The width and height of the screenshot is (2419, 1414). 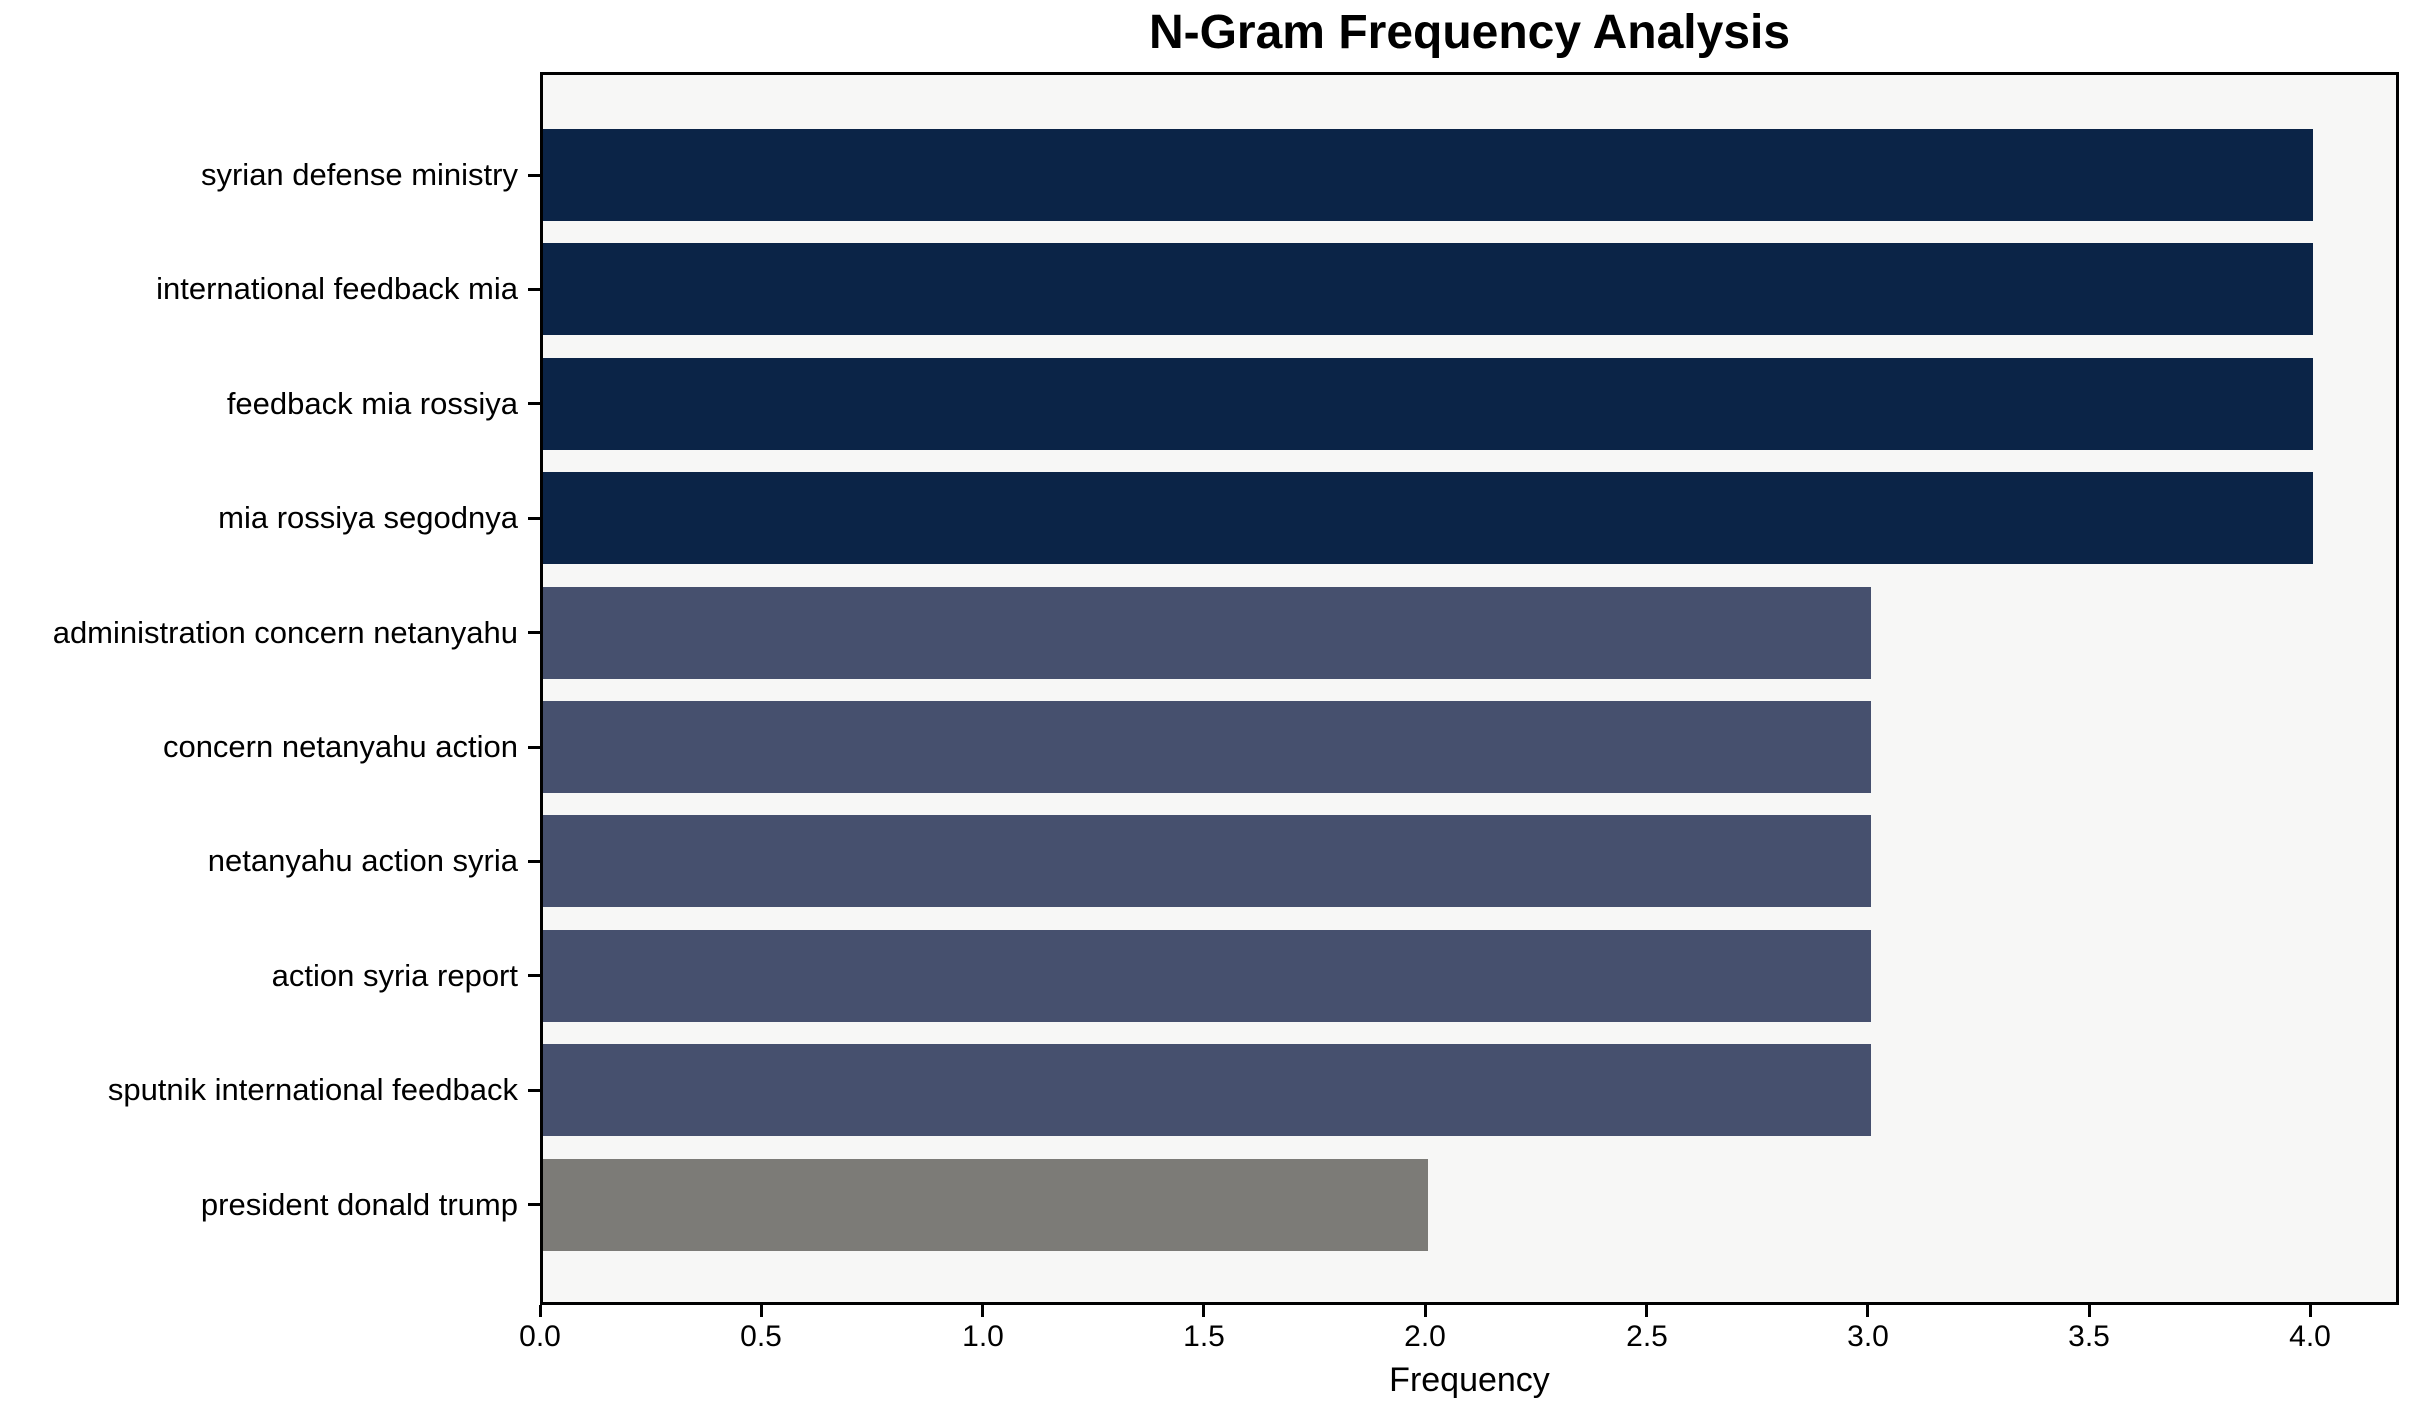 What do you see at coordinates (1428, 175) in the screenshot?
I see `bar-syrian-defense-ministry` at bounding box center [1428, 175].